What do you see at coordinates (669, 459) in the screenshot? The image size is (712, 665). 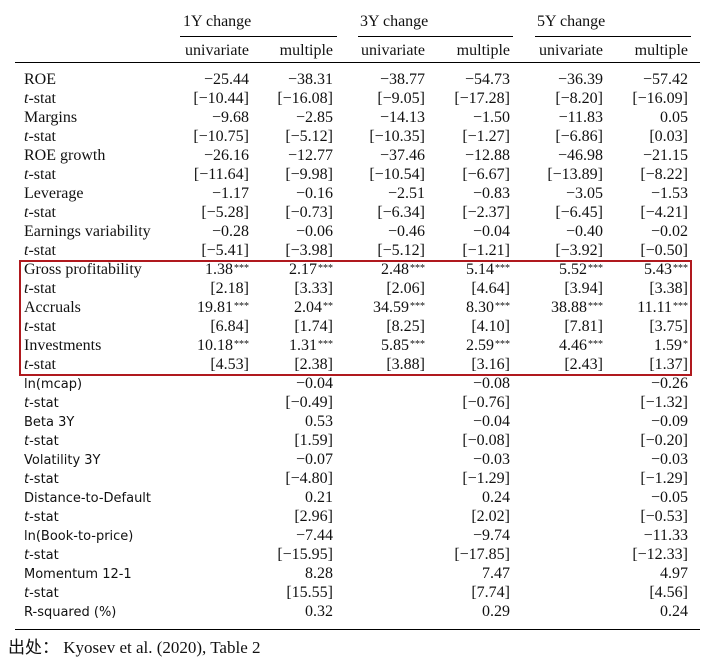 I see `coefficient-value: −0.03` at bounding box center [669, 459].